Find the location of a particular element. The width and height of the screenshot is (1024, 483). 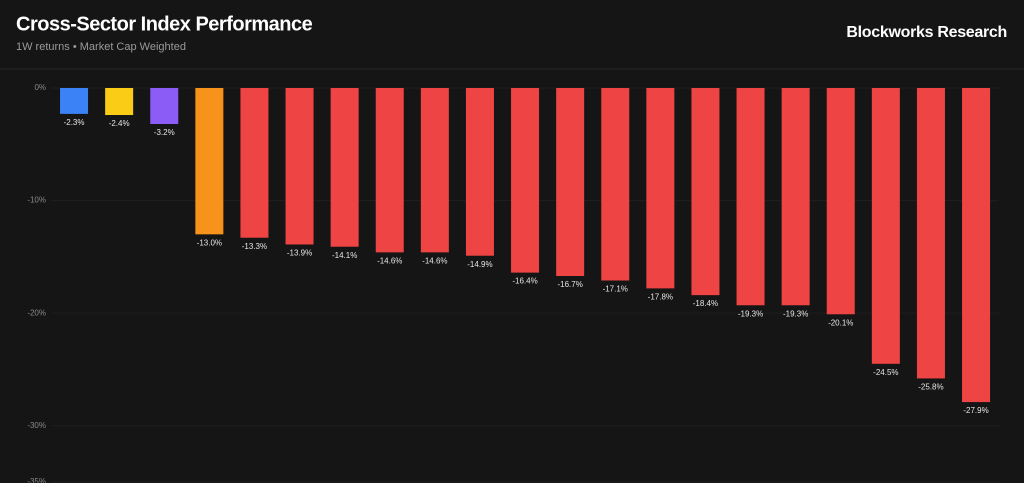

value-label: -20.1% is located at coordinates (840, 322).